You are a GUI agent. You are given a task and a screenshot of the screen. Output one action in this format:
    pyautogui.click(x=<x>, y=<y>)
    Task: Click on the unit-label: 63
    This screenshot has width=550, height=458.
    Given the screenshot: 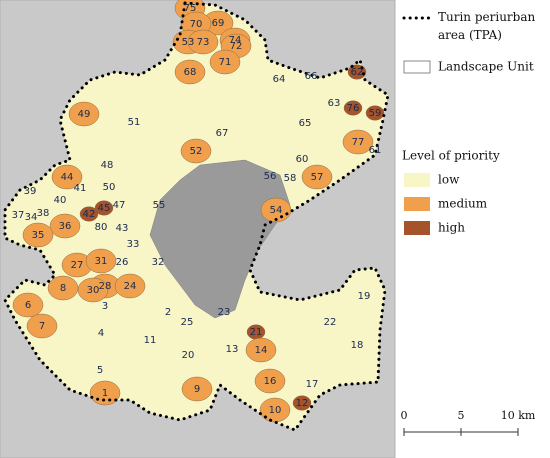 What is the action you would take?
    pyautogui.click(x=334, y=103)
    